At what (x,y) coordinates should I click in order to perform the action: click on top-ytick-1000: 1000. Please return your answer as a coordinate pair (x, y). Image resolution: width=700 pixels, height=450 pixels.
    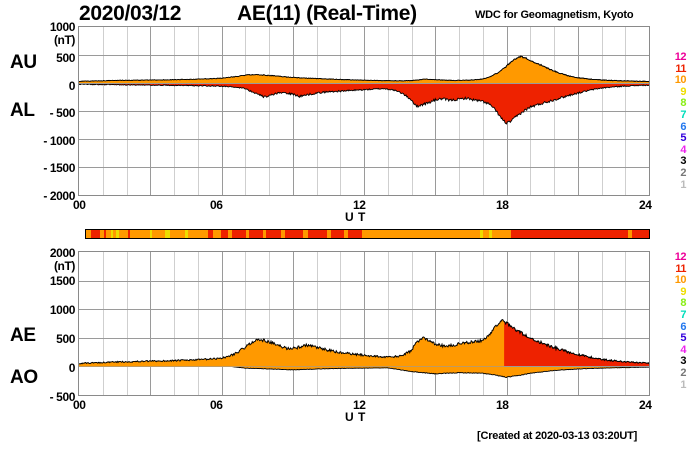
    Looking at the image, I should click on (62, 27).